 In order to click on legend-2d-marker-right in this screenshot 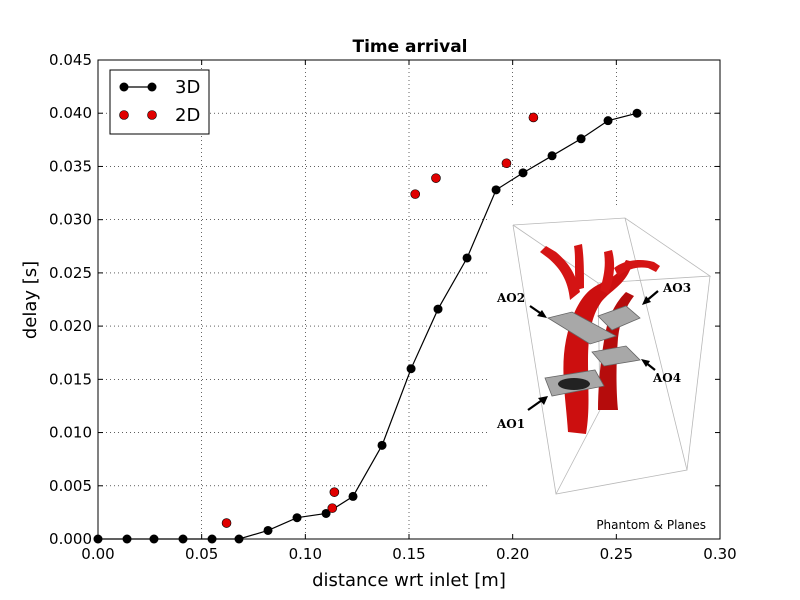, I will do `click(152, 115)`.